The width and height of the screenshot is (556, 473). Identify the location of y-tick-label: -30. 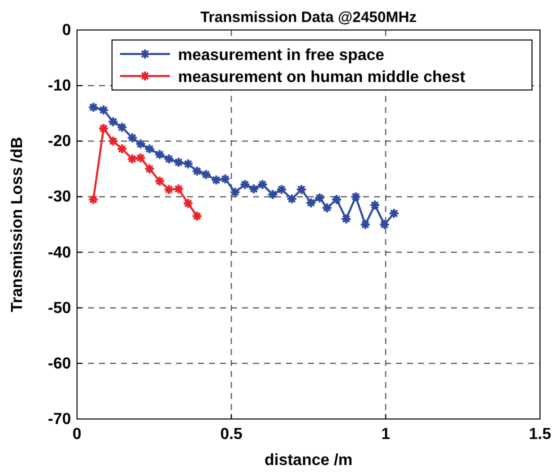
(60, 197).